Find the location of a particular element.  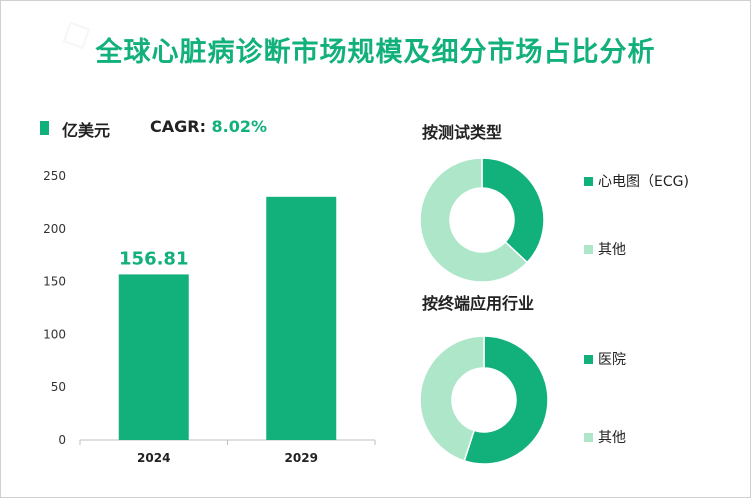

y-tick-label: 100 is located at coordinates (54, 334).